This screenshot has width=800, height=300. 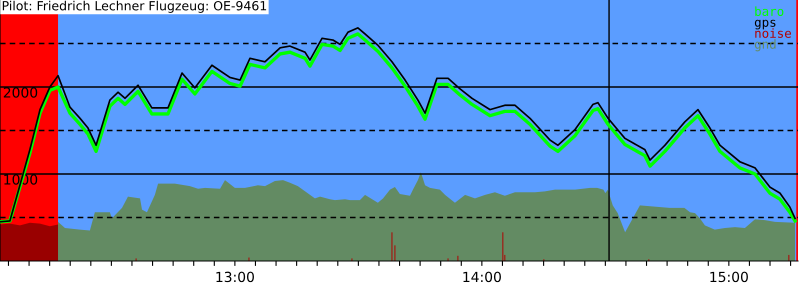 What do you see at coordinates (765, 25) in the screenshot?
I see `text: gps` at bounding box center [765, 25].